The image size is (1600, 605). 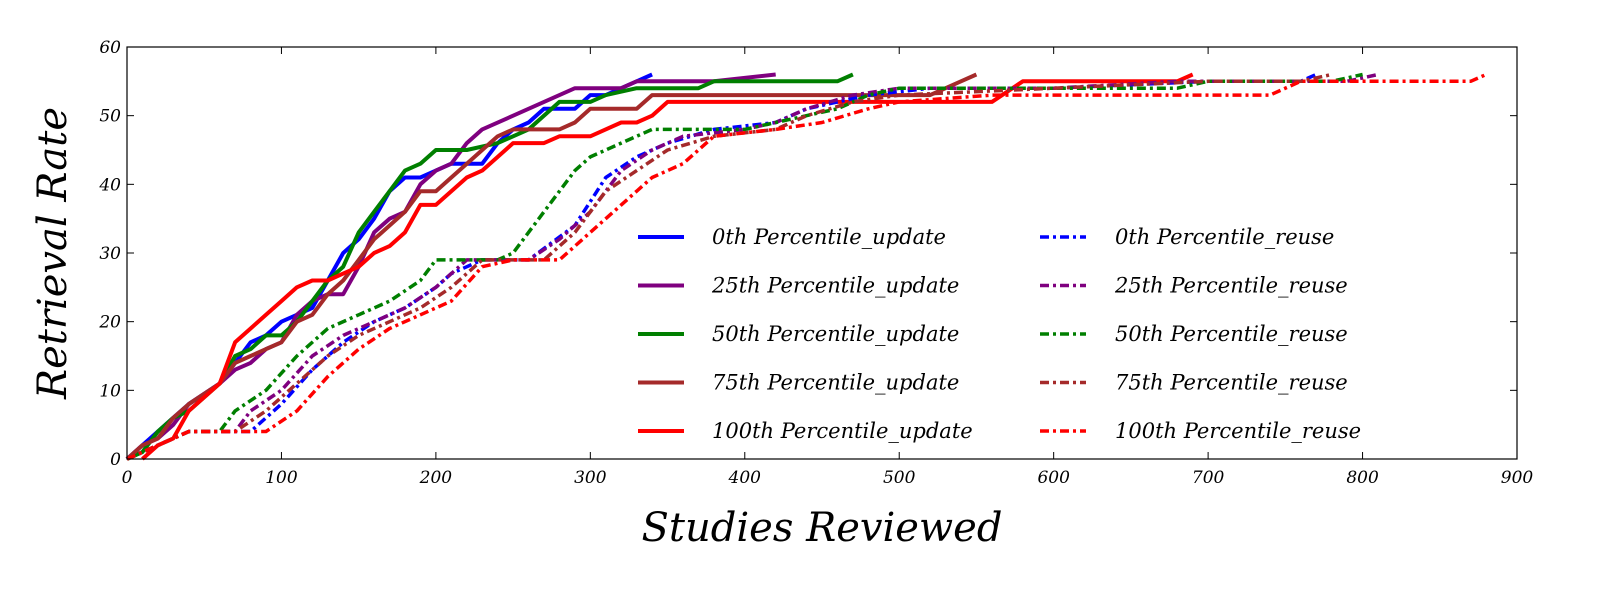 I want to click on y-tick-label: 50, so click(x=110, y=117).